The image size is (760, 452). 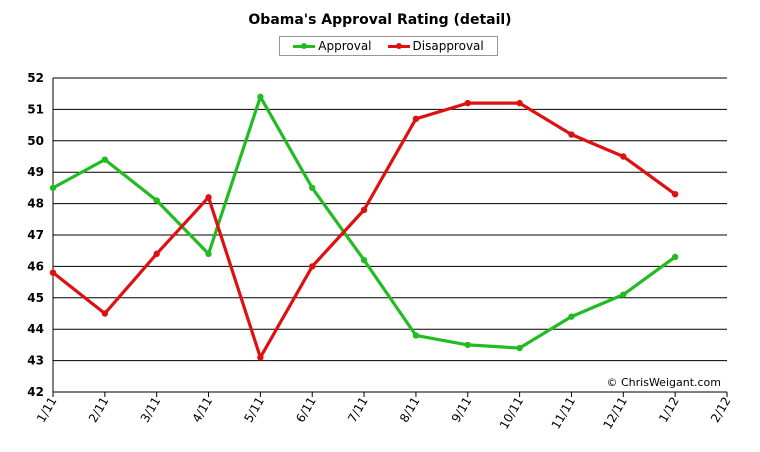 I want to click on y-tick-label: 52, so click(x=35, y=78).